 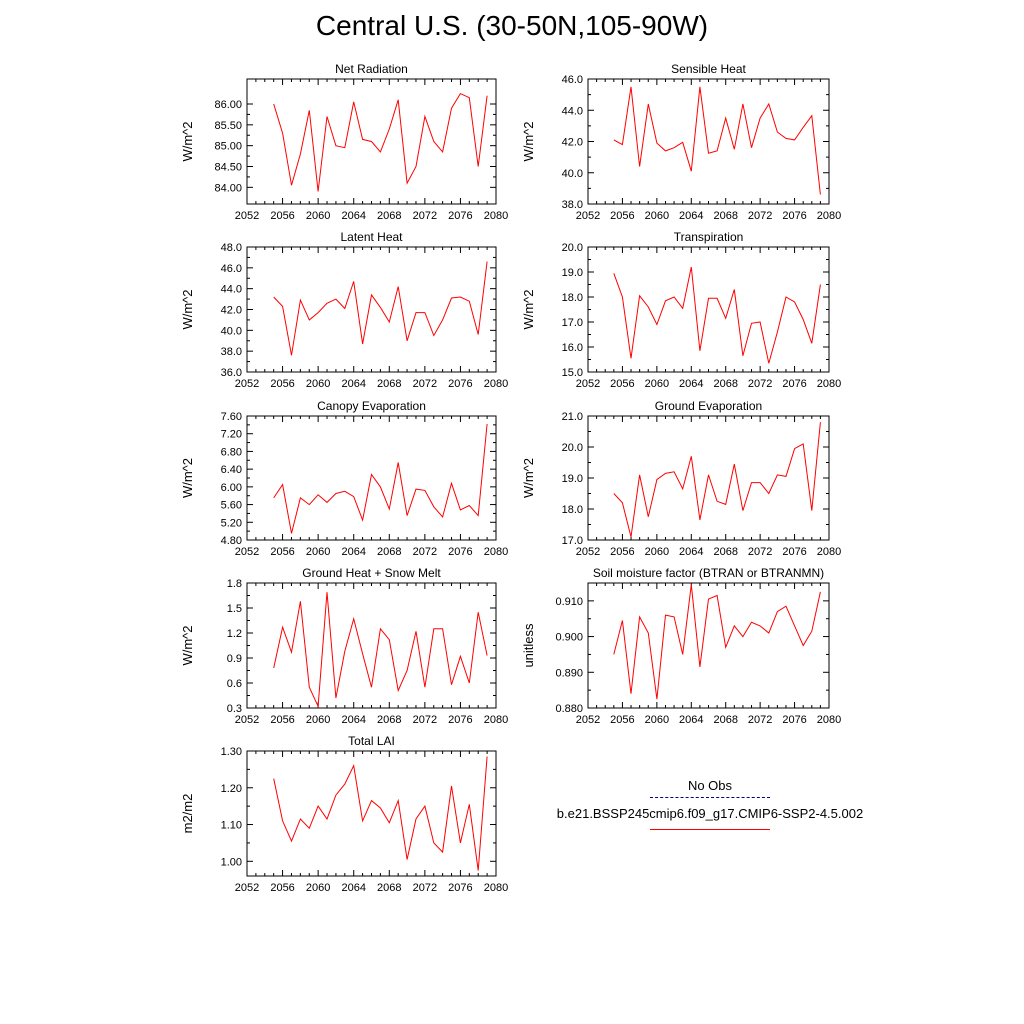 What do you see at coordinates (231, 290) in the screenshot?
I see `panel-3-ytick-label: 44.0` at bounding box center [231, 290].